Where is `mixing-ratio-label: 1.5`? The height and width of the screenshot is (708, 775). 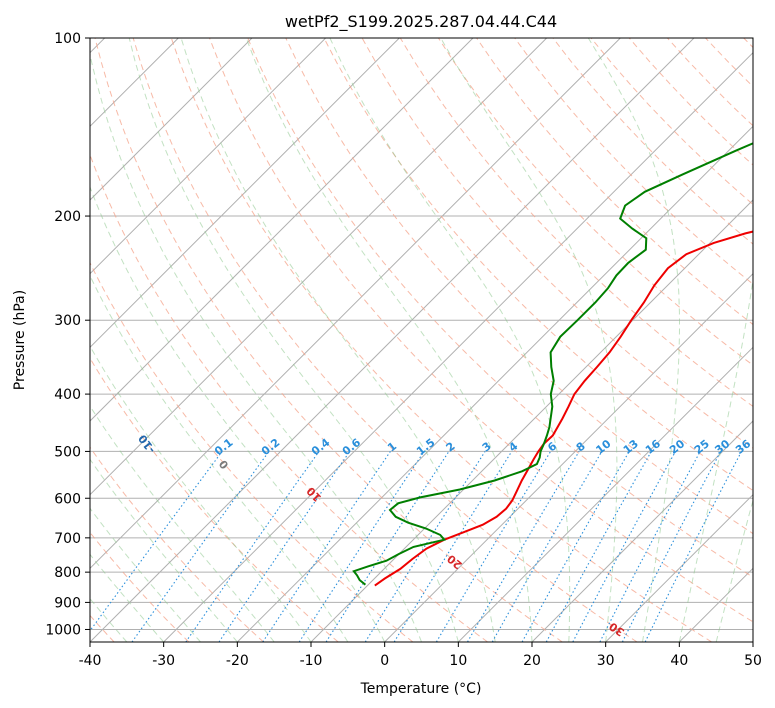
mixing-ratio-label: 1.5 is located at coordinates (425, 447).